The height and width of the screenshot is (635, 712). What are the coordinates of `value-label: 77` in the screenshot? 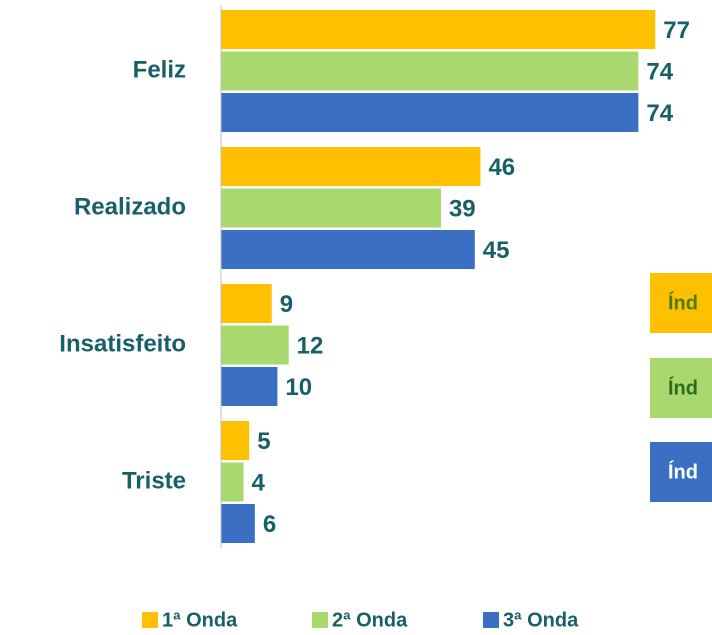 It's located at (676, 30).